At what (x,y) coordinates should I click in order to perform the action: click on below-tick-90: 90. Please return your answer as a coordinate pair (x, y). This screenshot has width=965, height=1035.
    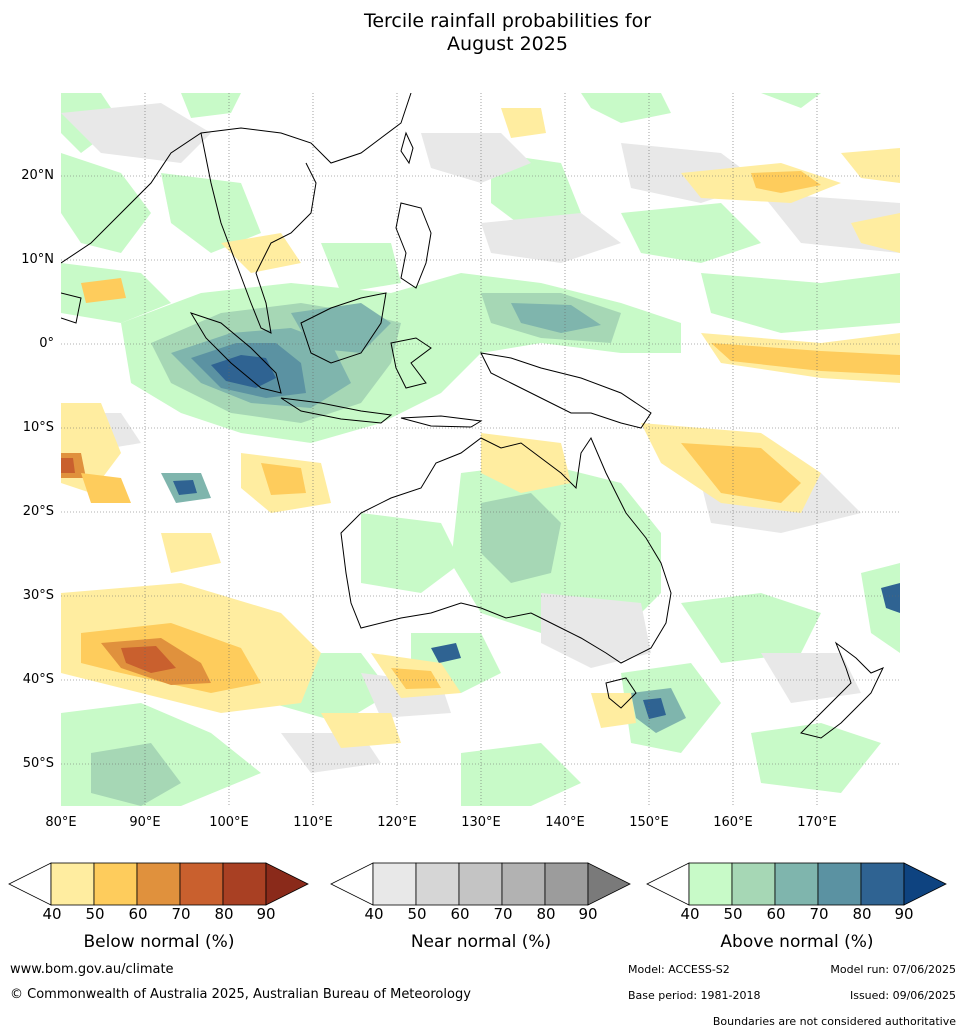
    Looking at the image, I should click on (266, 914).